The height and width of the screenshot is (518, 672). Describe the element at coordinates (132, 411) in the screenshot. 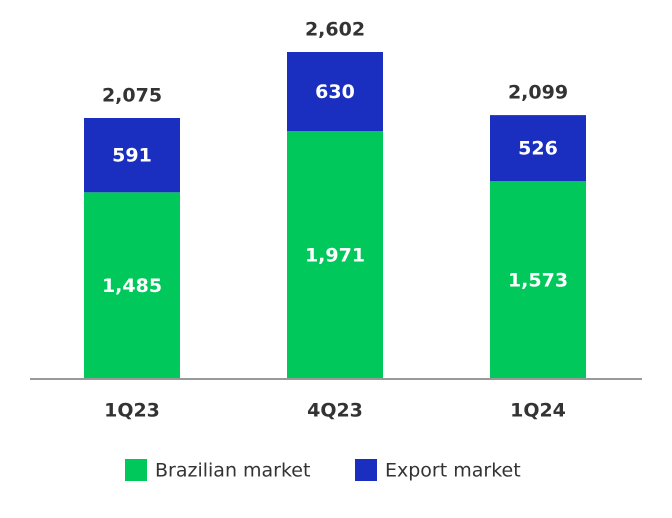

I see `x-tick-label: 1Q23` at that location.